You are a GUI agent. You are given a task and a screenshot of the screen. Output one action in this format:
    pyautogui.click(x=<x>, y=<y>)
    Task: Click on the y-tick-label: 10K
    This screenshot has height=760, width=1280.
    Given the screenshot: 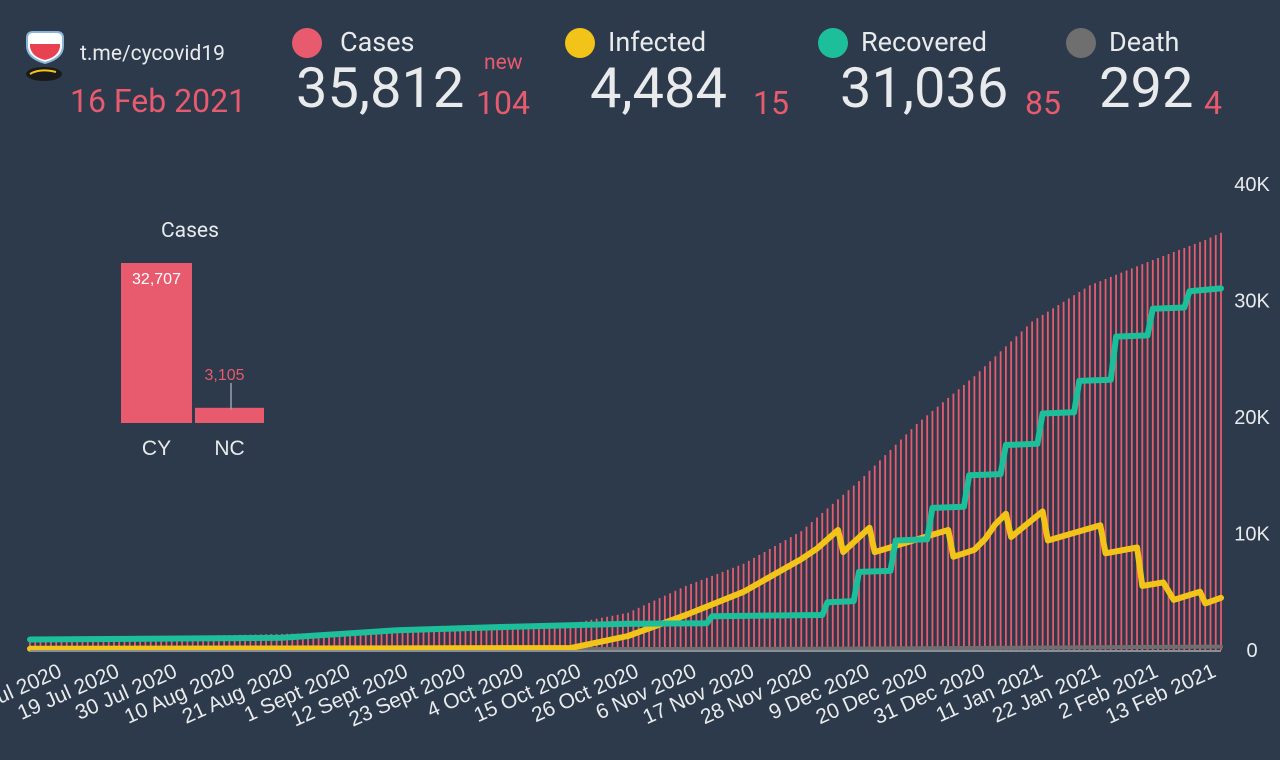 What is the action you would take?
    pyautogui.click(x=1252, y=535)
    